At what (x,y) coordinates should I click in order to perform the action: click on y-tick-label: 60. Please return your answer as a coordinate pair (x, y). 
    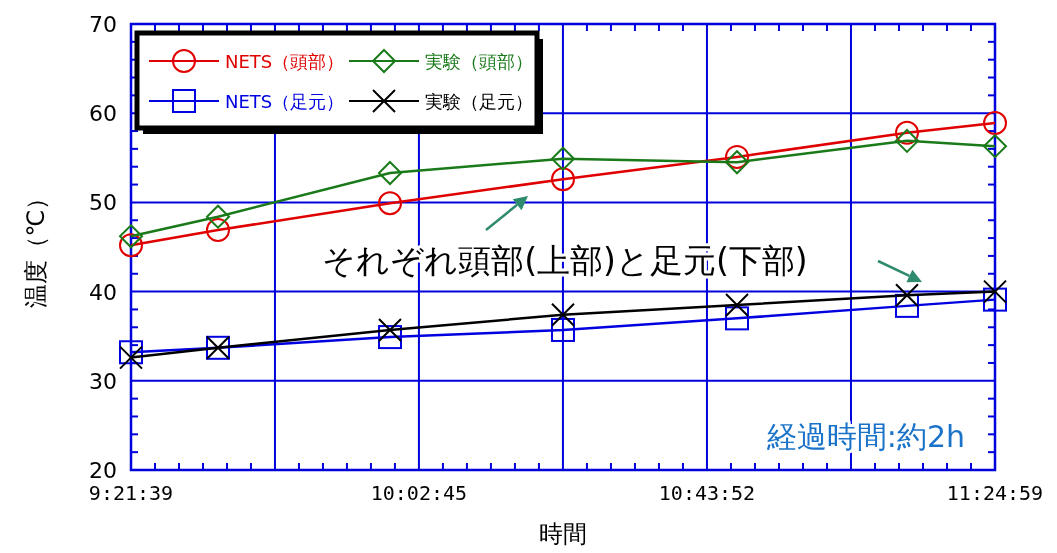
    Looking at the image, I should click on (103, 114).